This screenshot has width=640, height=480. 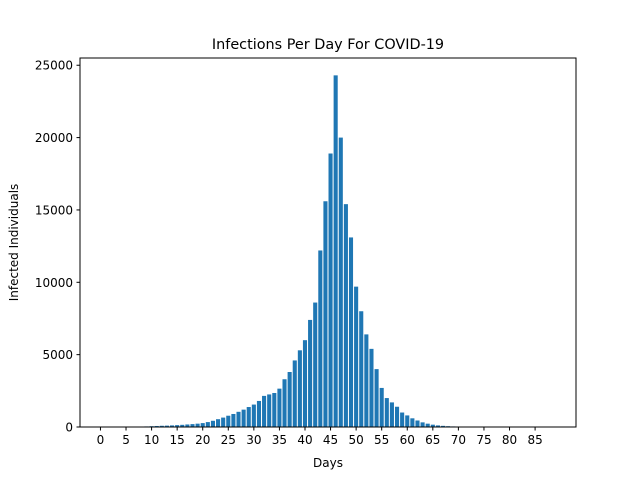 I want to click on x-tick-label-35: 35, so click(x=279, y=440).